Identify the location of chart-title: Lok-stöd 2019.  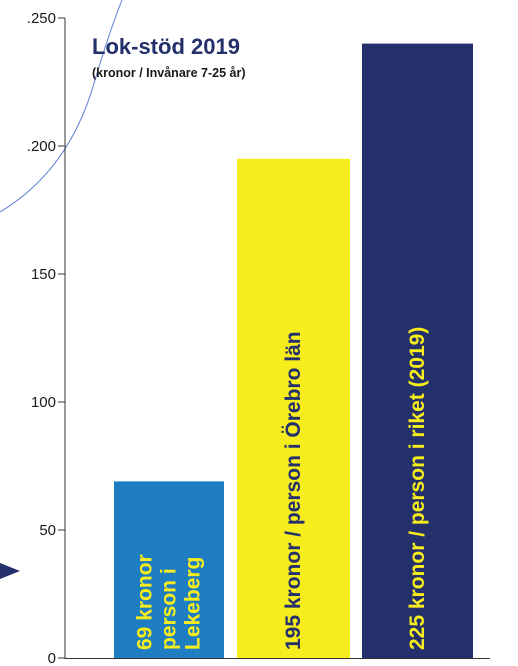
(166, 46).